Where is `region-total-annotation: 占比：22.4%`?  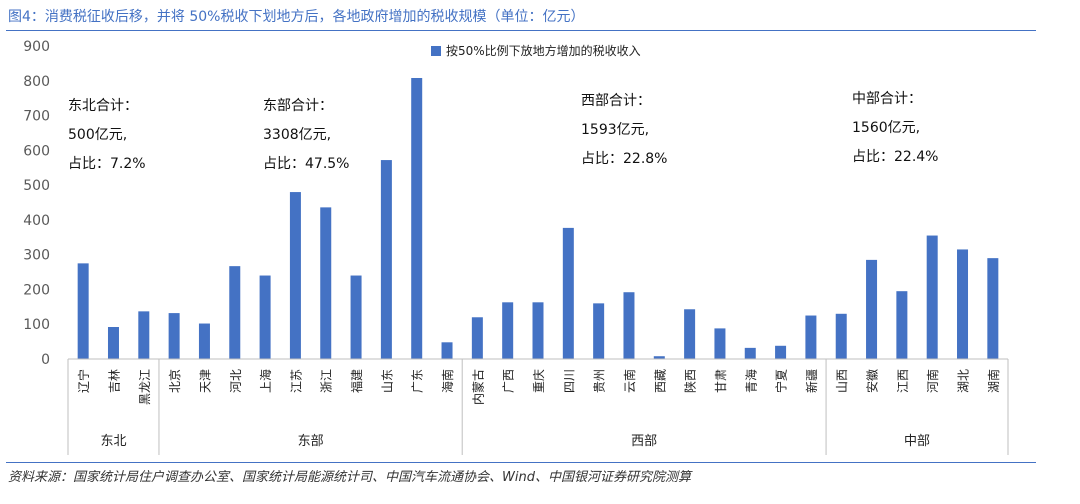
region-total-annotation: 占比：22.4% is located at coordinates (895, 157).